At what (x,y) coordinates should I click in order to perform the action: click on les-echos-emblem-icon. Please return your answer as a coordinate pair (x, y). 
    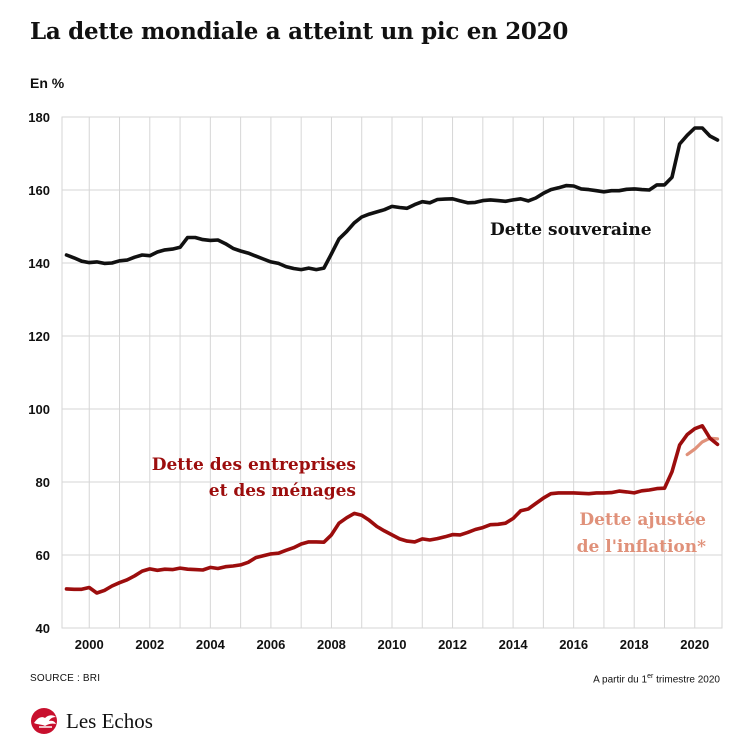
    Looking at the image, I should click on (44, 721).